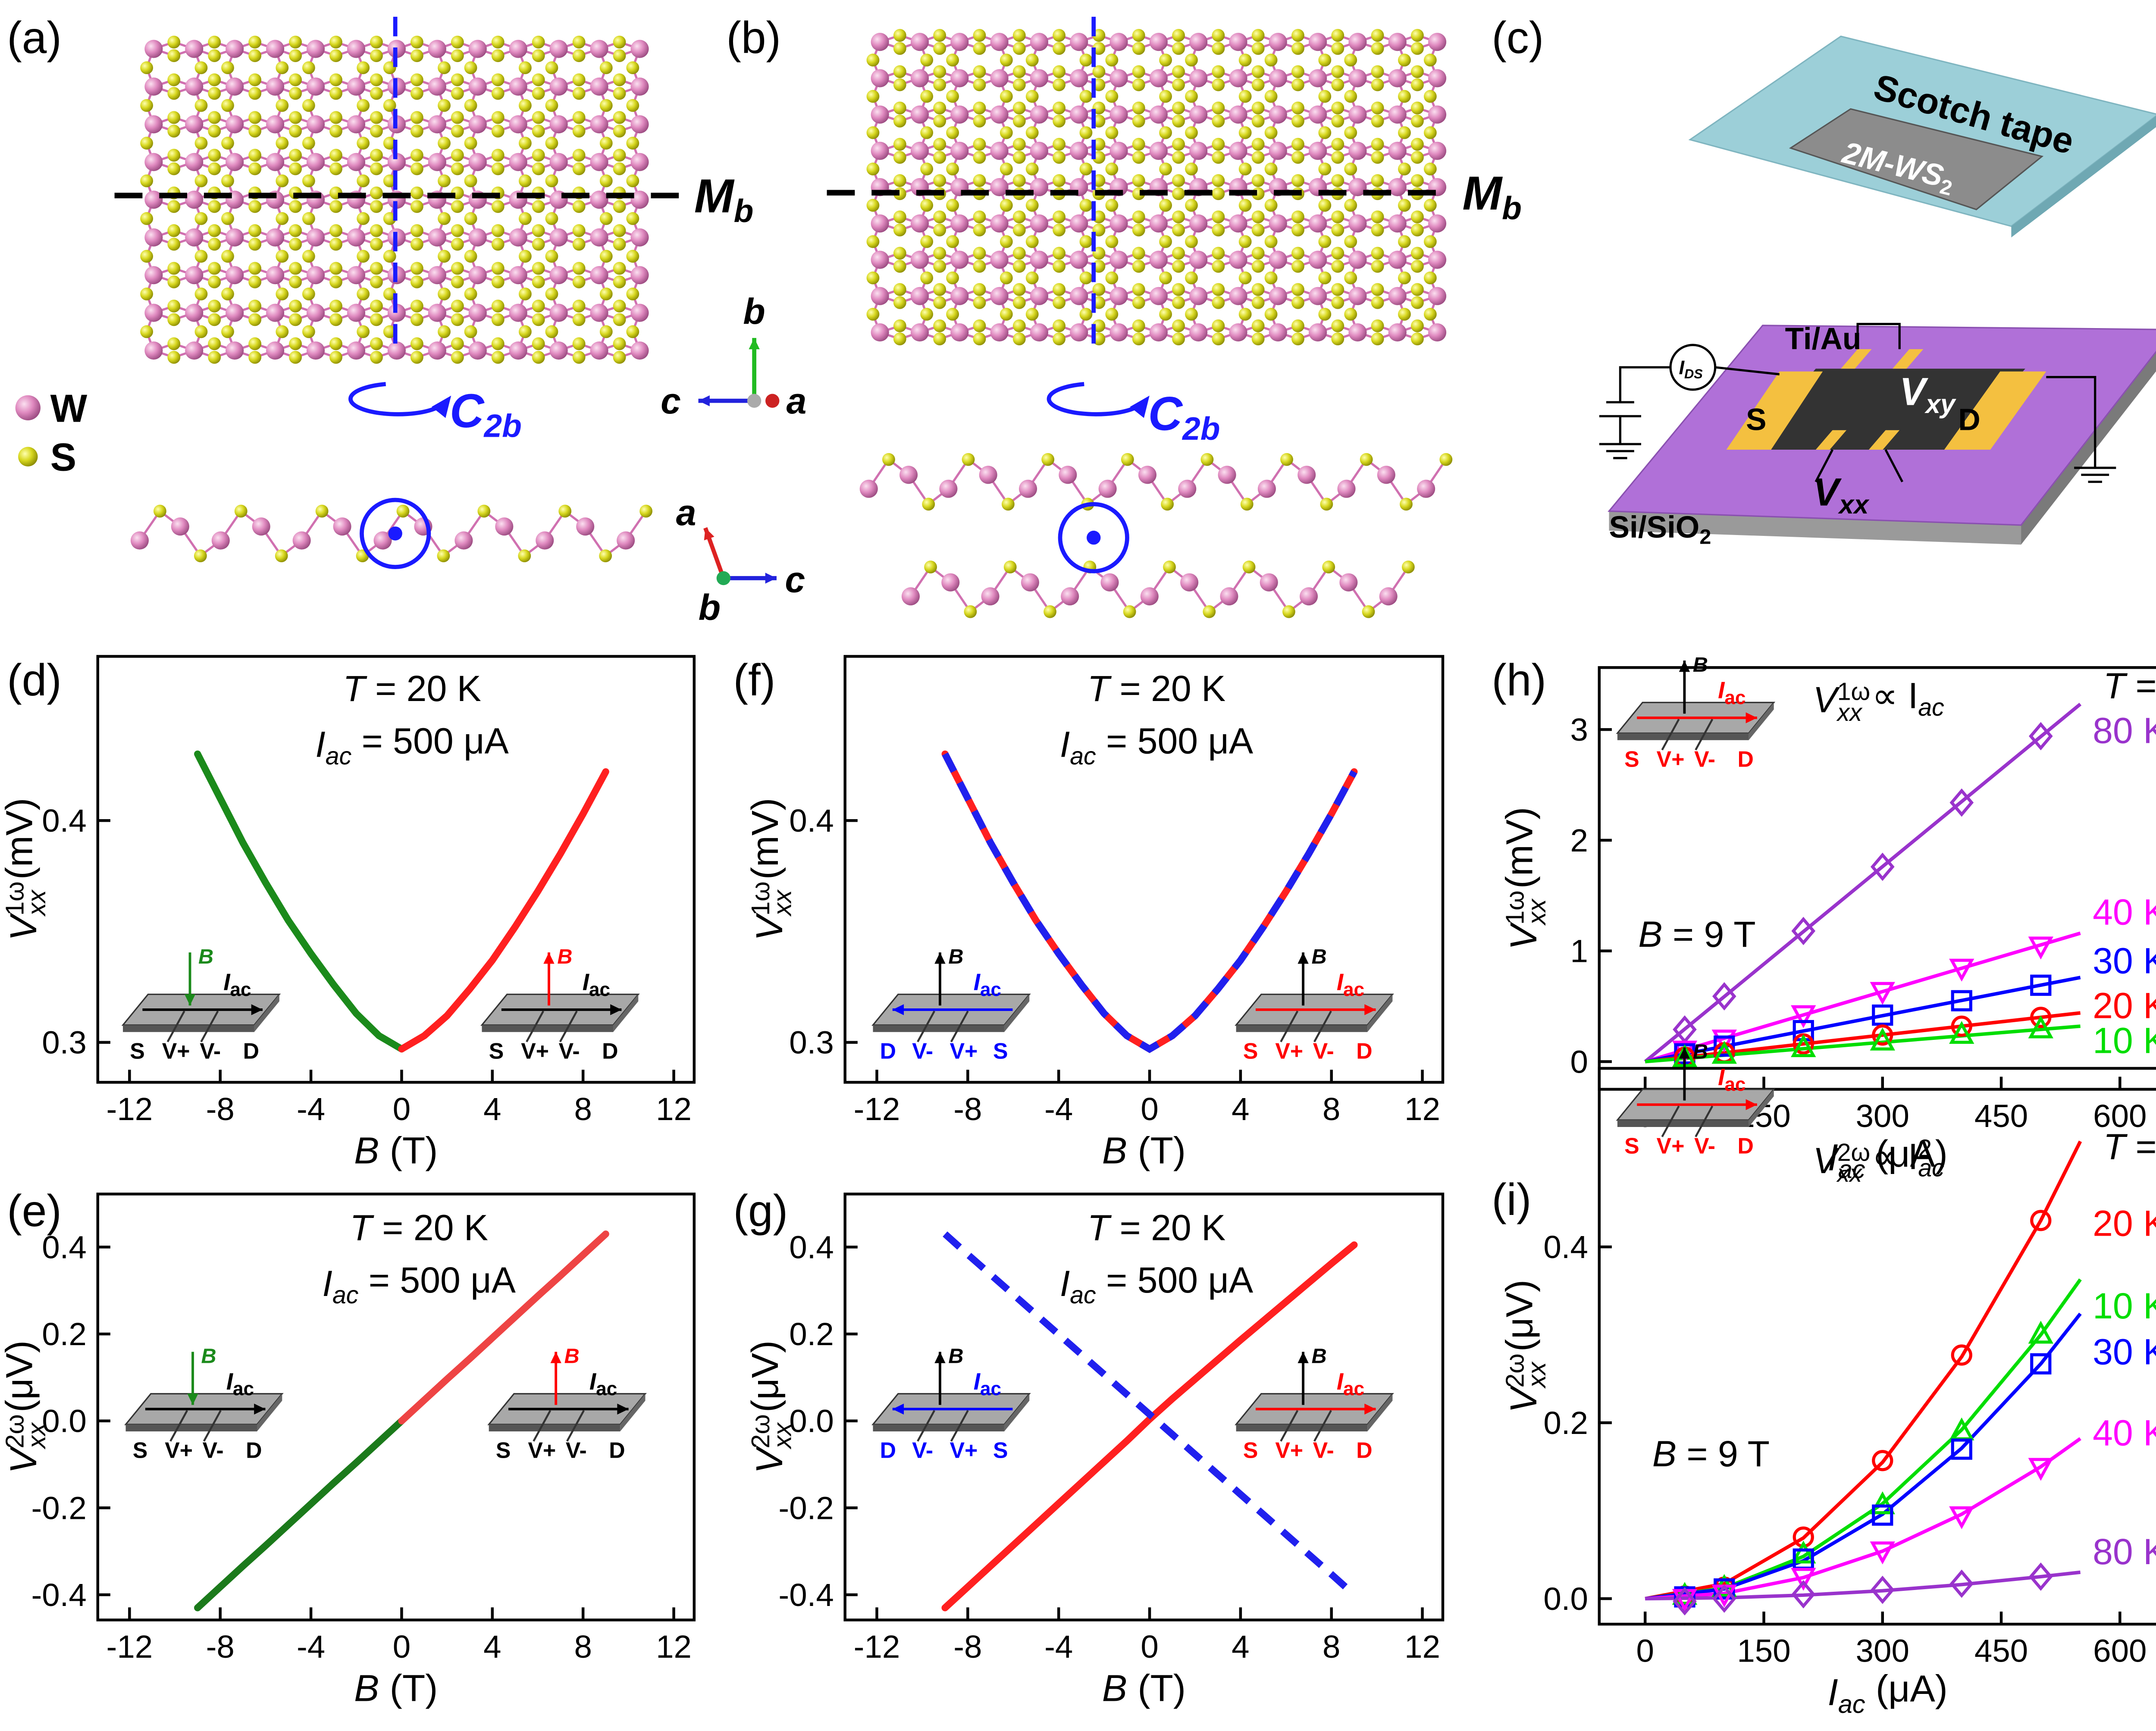  What do you see at coordinates (64, 1421) in the screenshot?
I see `y-tick-label: 0.0` at bounding box center [64, 1421].